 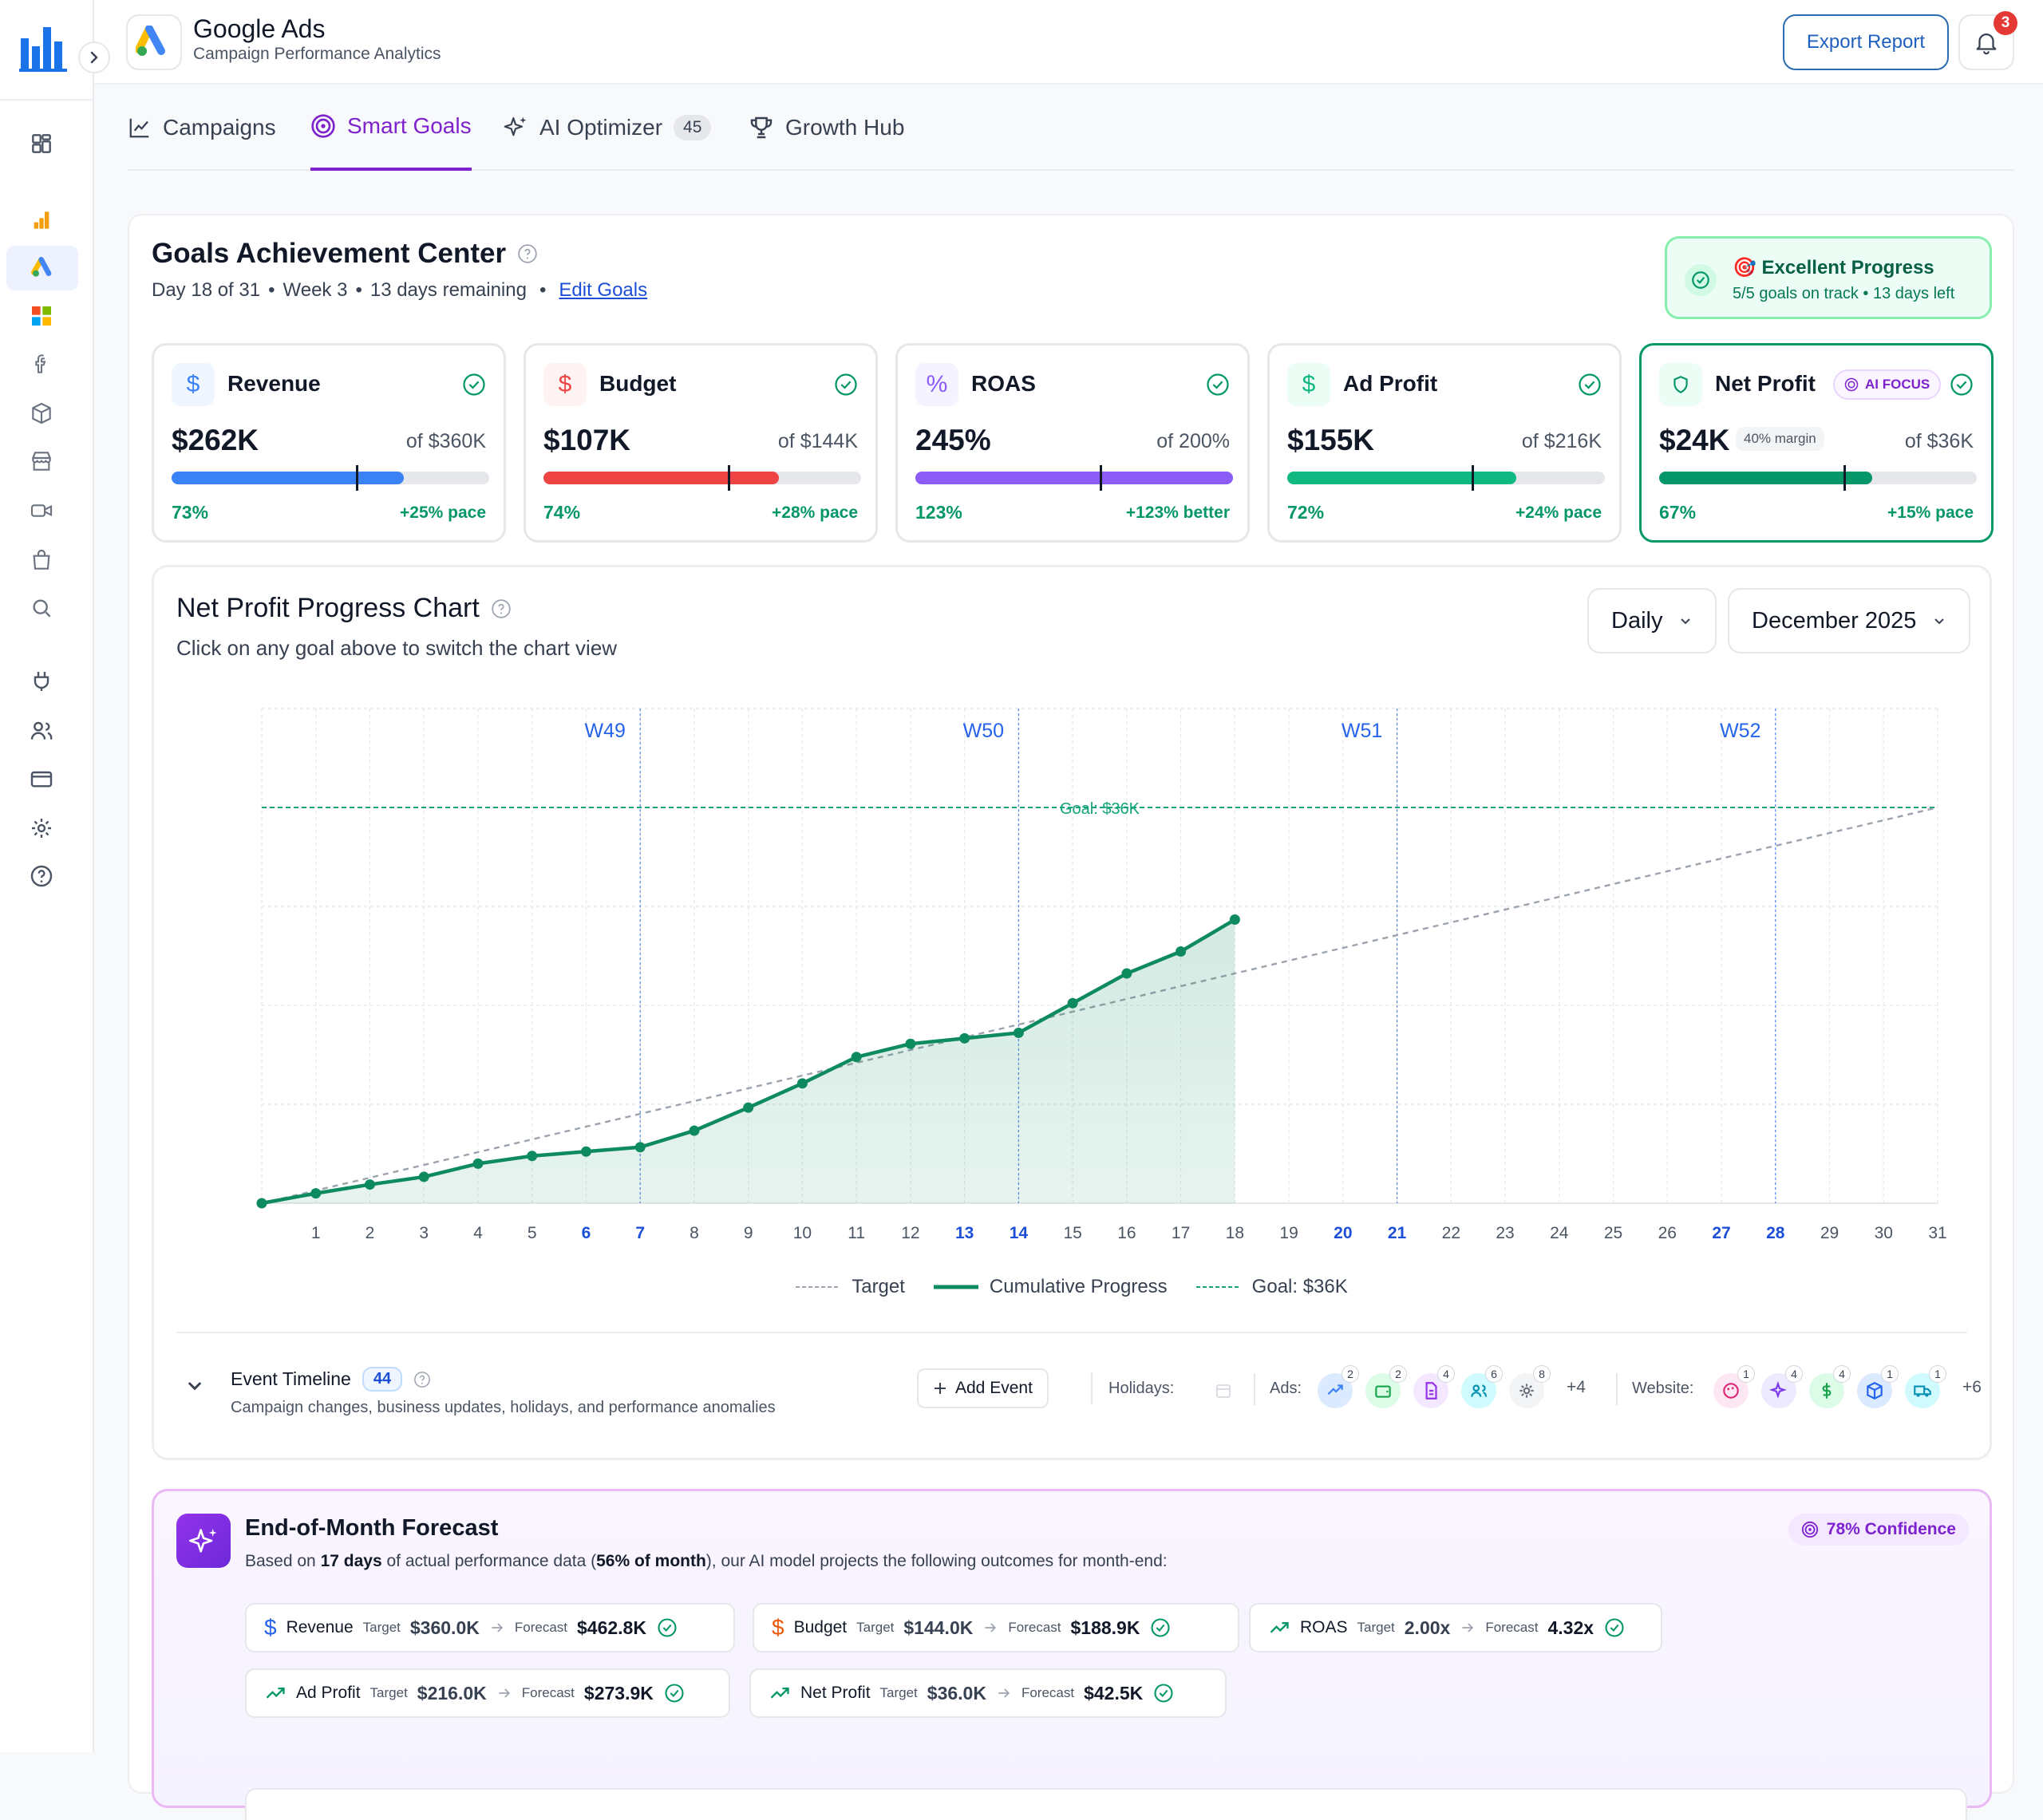 What do you see at coordinates (1972, 1387) in the screenshot?
I see `website-more-count: +6` at bounding box center [1972, 1387].